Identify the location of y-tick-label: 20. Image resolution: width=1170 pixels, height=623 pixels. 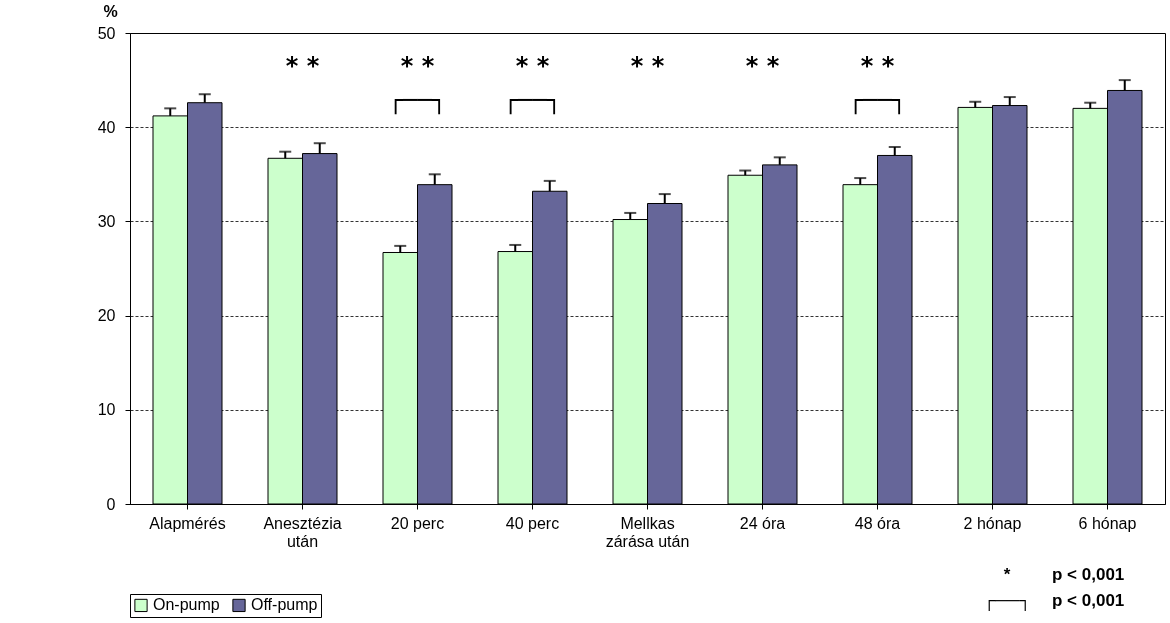
(106, 316).